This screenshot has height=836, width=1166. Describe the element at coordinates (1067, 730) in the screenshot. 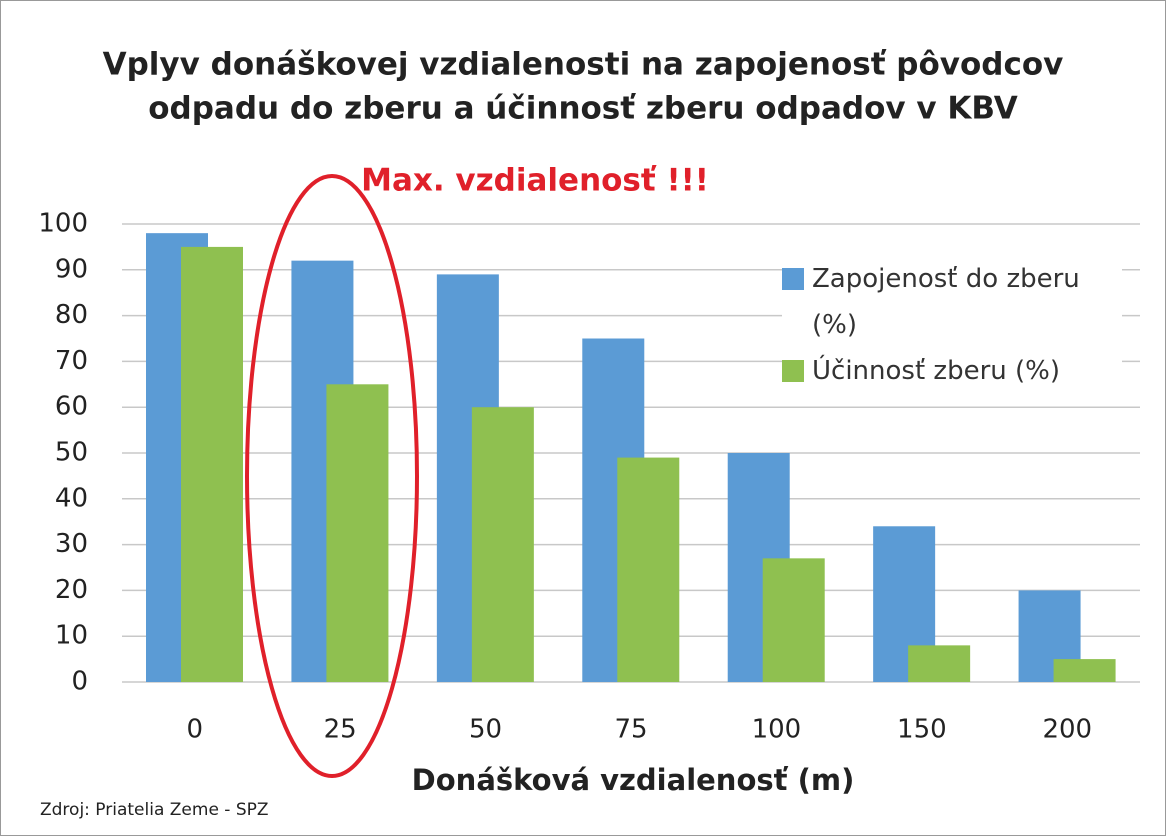

I see `x-tick-label: 200` at that location.